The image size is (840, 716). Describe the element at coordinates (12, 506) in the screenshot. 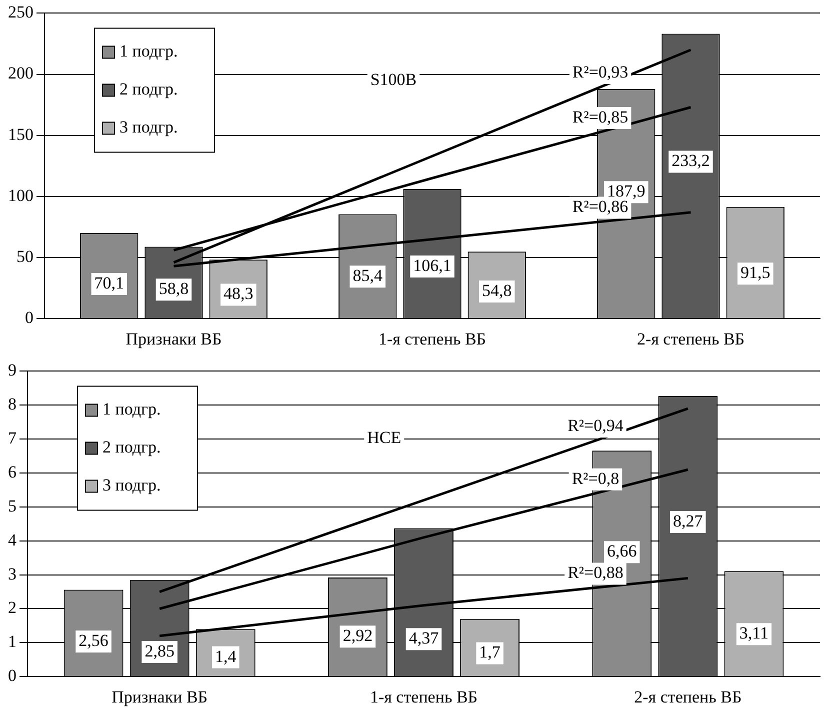

I see `y-tick-label: 5` at that location.